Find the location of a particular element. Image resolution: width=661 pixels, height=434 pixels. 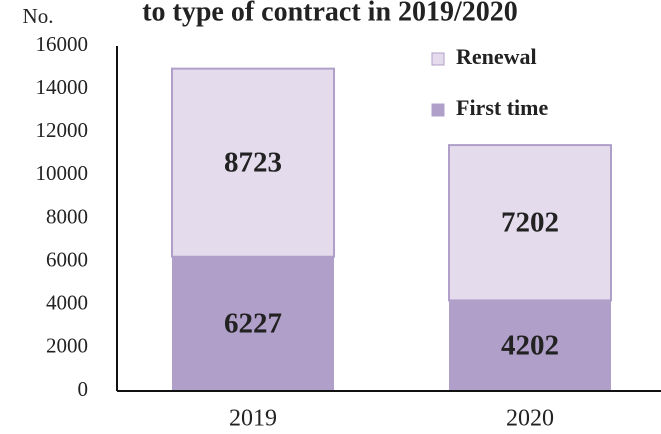

y-tick-label: 0 is located at coordinates (83, 389).